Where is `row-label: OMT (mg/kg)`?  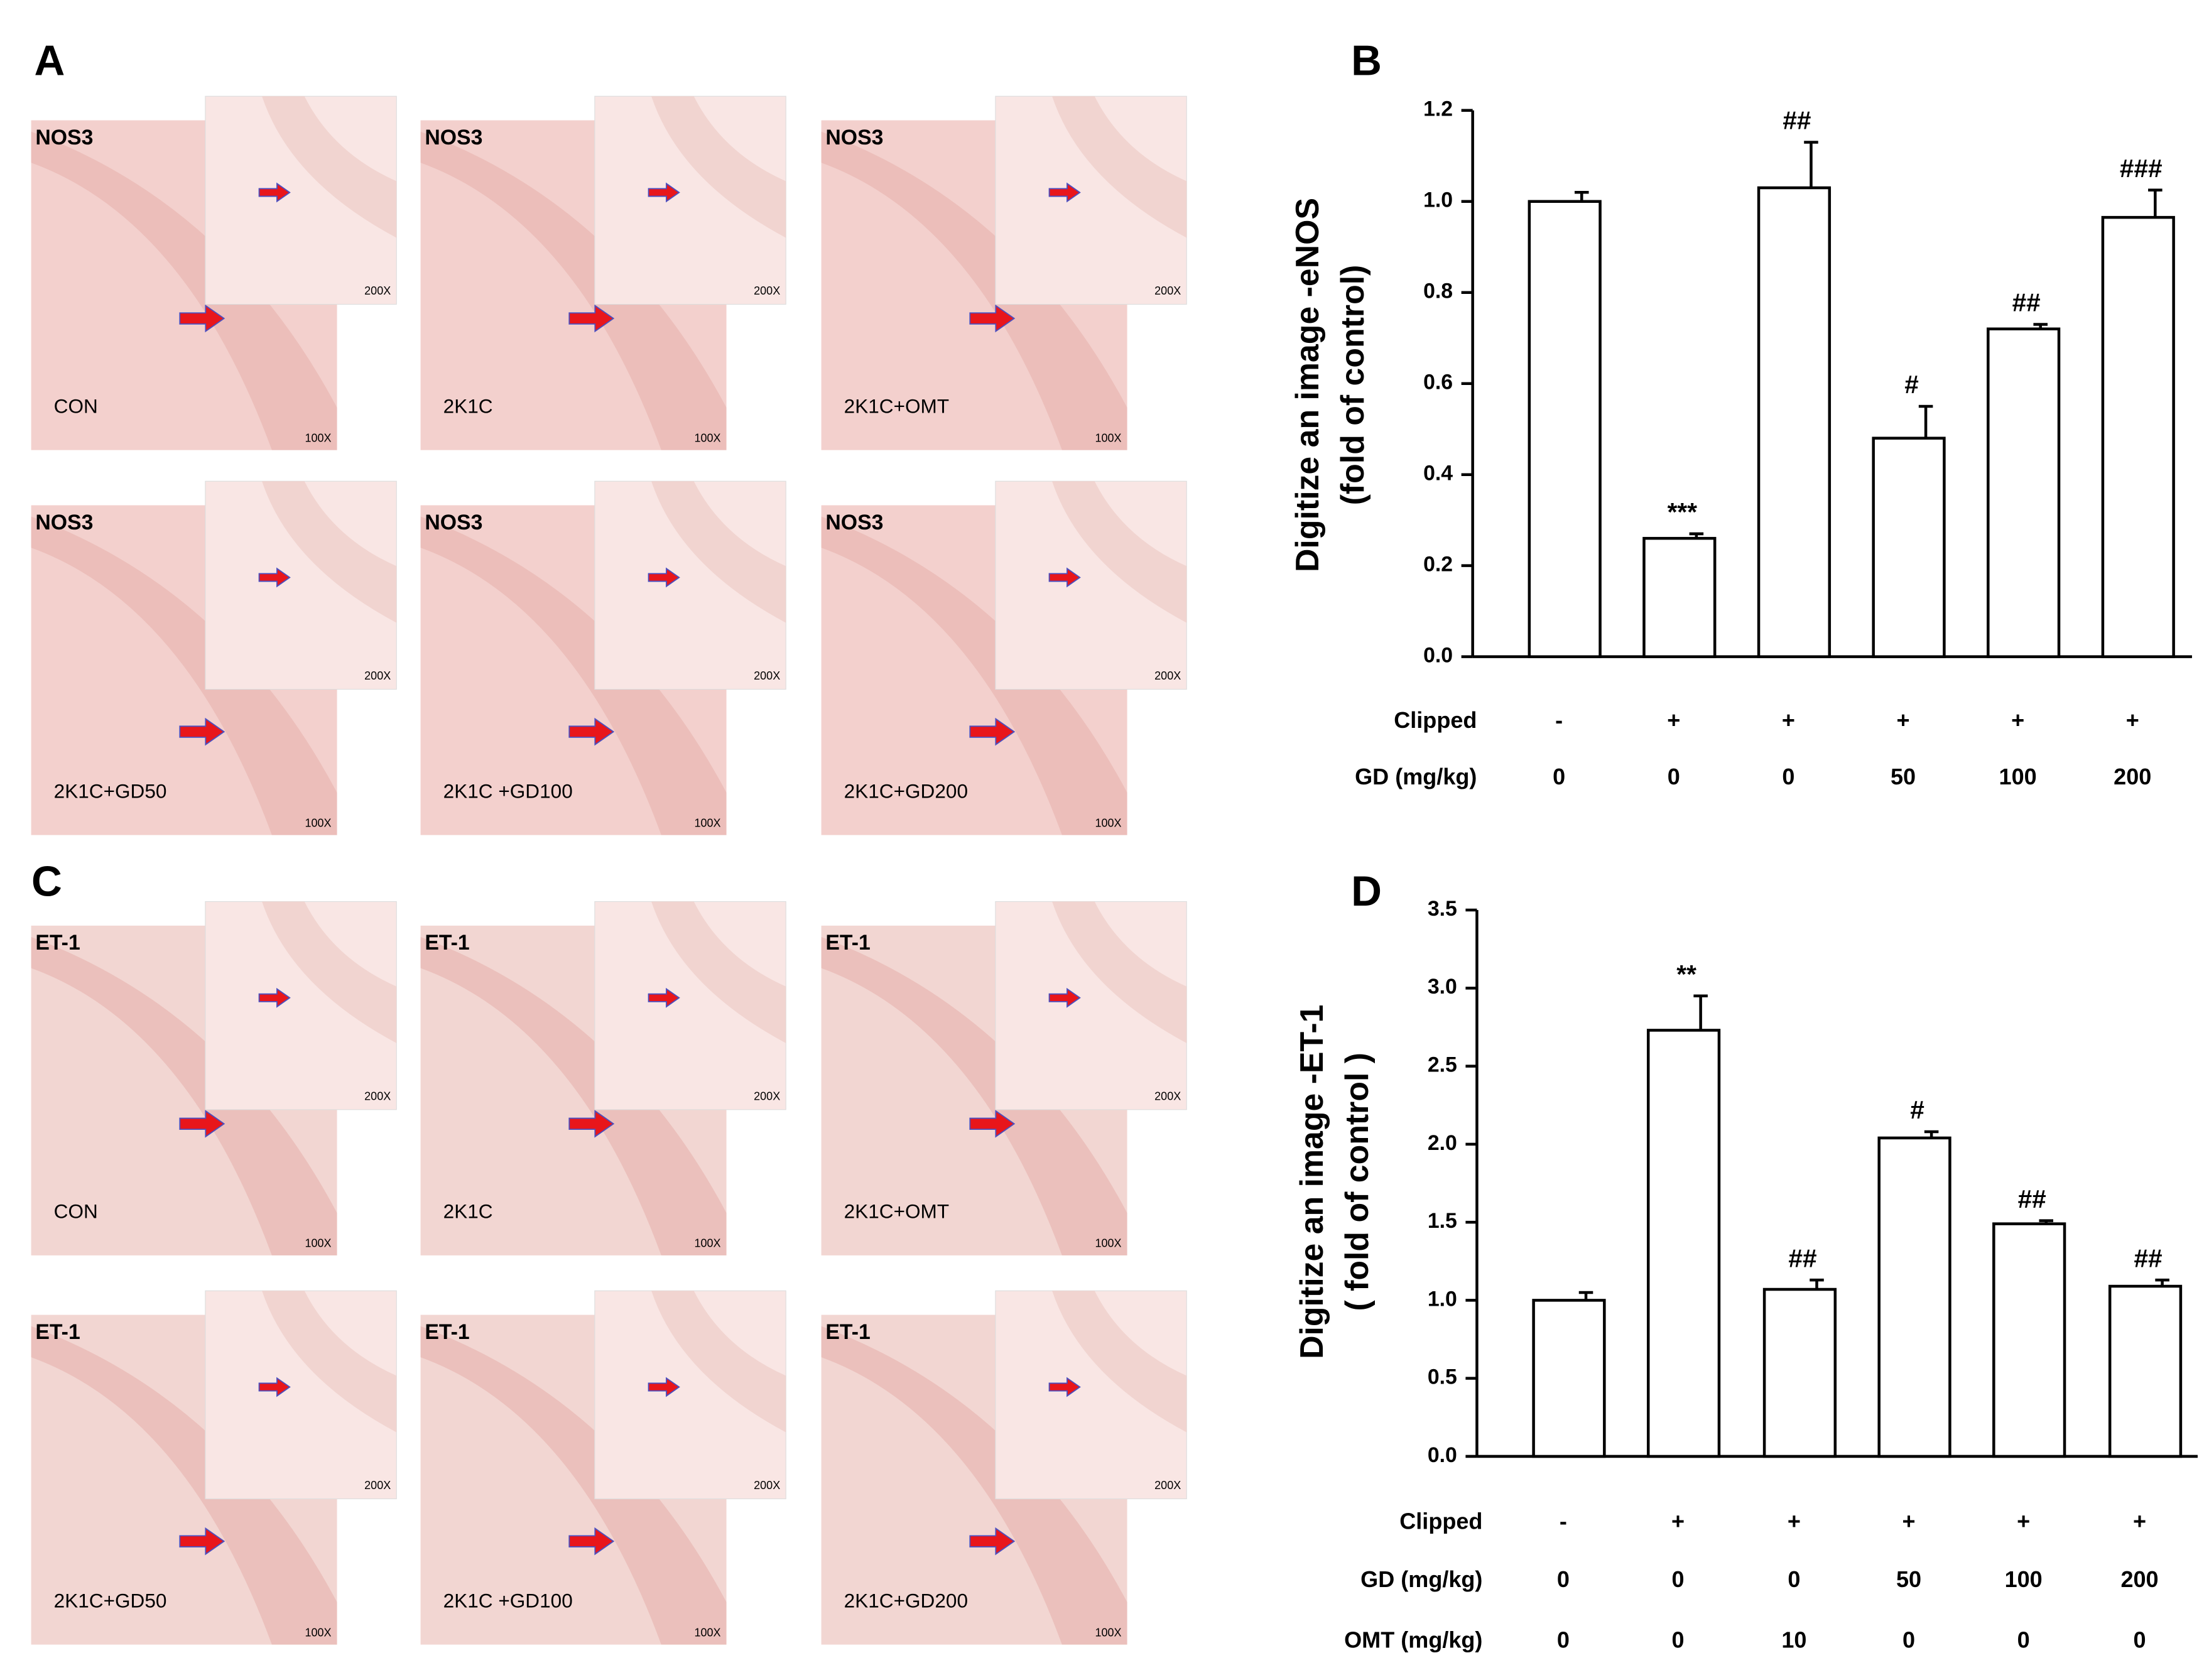 row-label: OMT (mg/kg) is located at coordinates (1413, 1640).